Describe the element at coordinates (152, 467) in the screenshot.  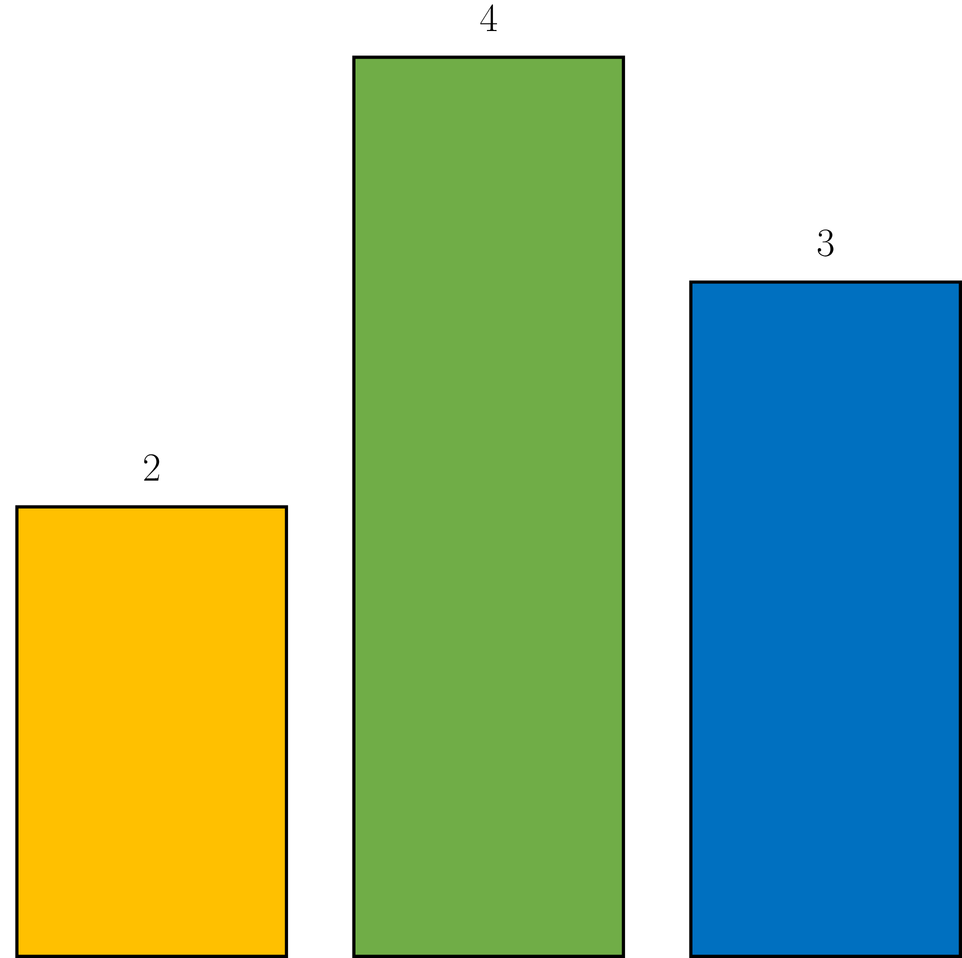
I see `data-label: 2` at that location.